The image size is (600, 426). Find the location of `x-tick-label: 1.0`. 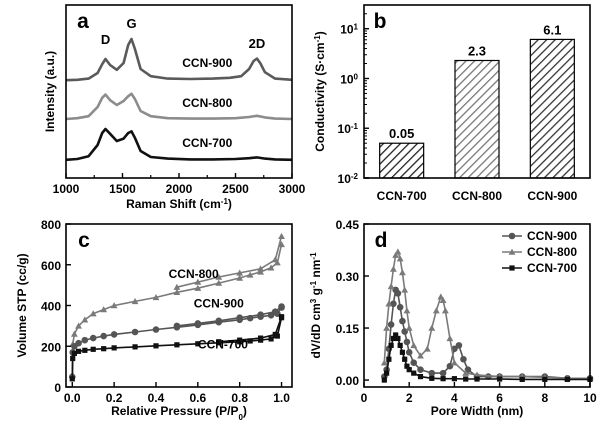

x-tick-label: 1.0 is located at coordinates (281, 398).